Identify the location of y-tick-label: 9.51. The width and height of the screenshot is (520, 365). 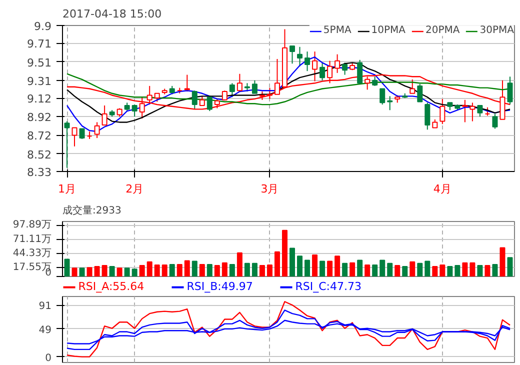
(39, 63).